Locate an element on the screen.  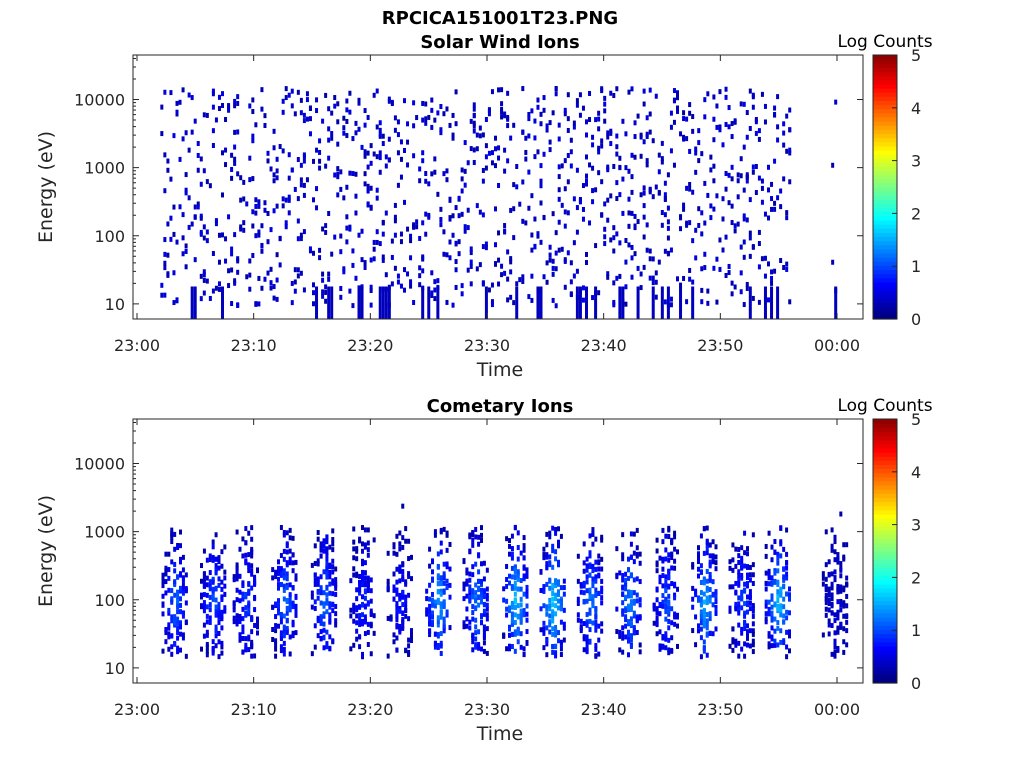
x-tick-label: 23:50 is located at coordinates (720, 345).